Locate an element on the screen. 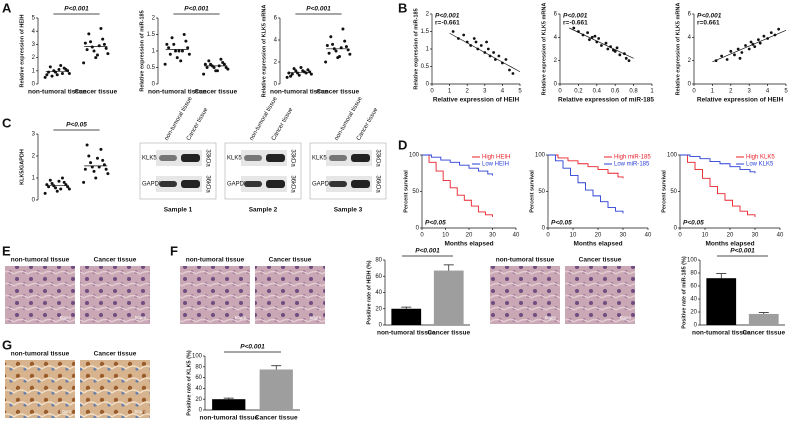 The height and width of the screenshot is (428, 800). y-tick-label: 4 is located at coordinates (556, 38).